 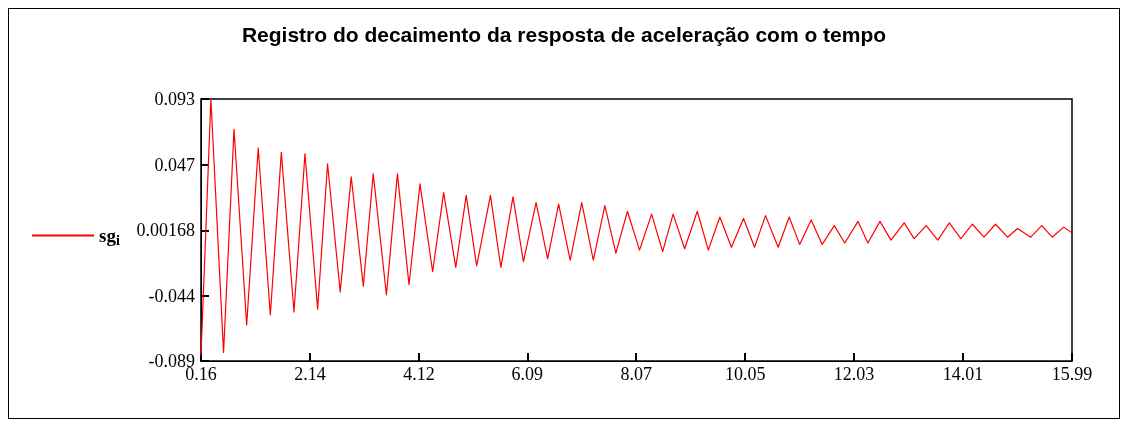 I want to click on y-tick-label: -0.044, so click(x=171, y=296).